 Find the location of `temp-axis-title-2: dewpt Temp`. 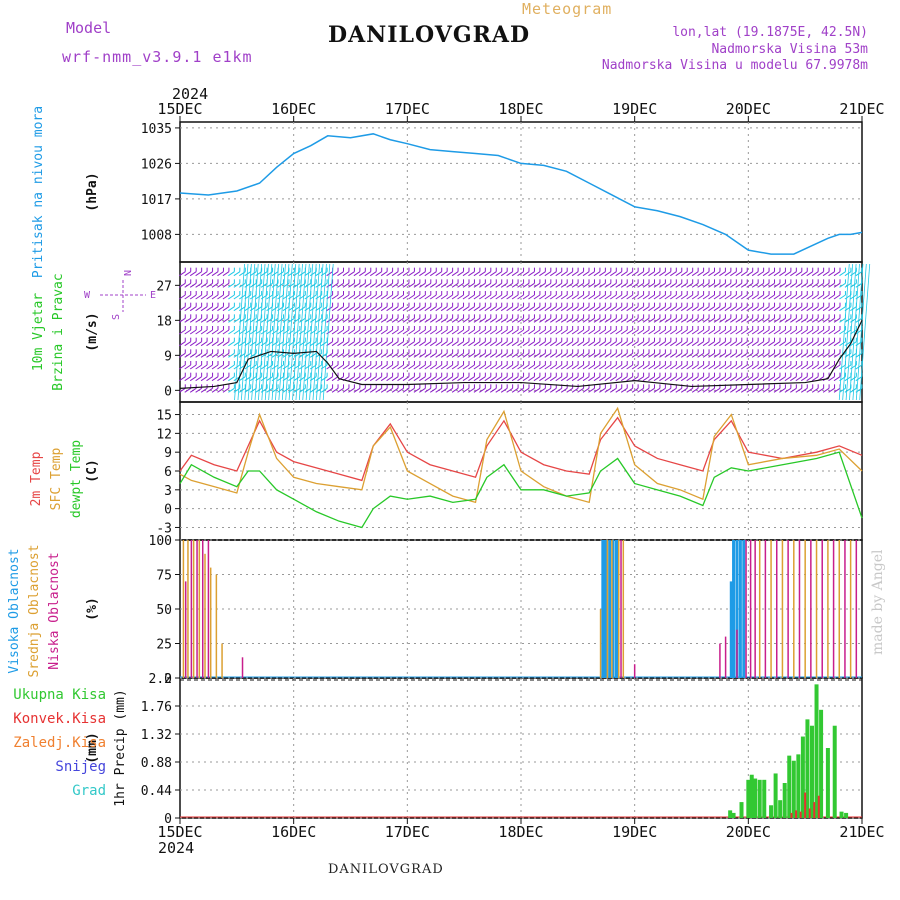

temp-axis-title-2: dewpt Temp is located at coordinates (76, 479).